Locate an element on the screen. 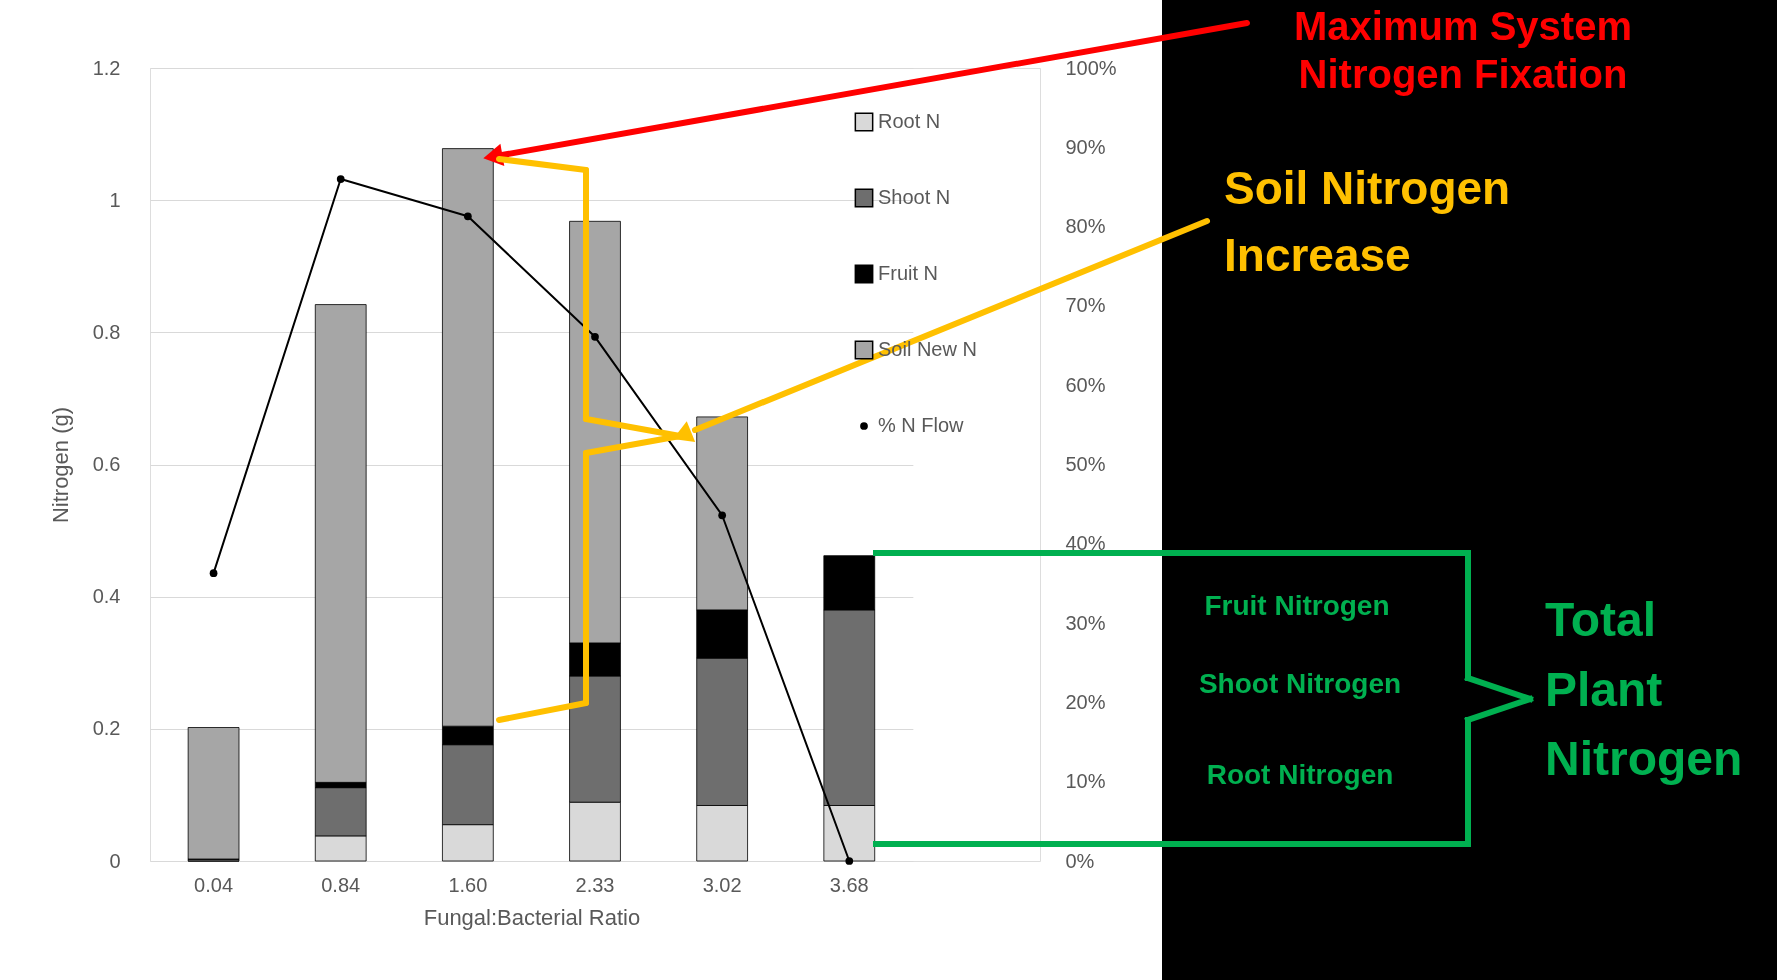 Image resolution: width=1777 pixels, height=980 pixels. y-tick-label: 0.6 is located at coordinates (106, 464).